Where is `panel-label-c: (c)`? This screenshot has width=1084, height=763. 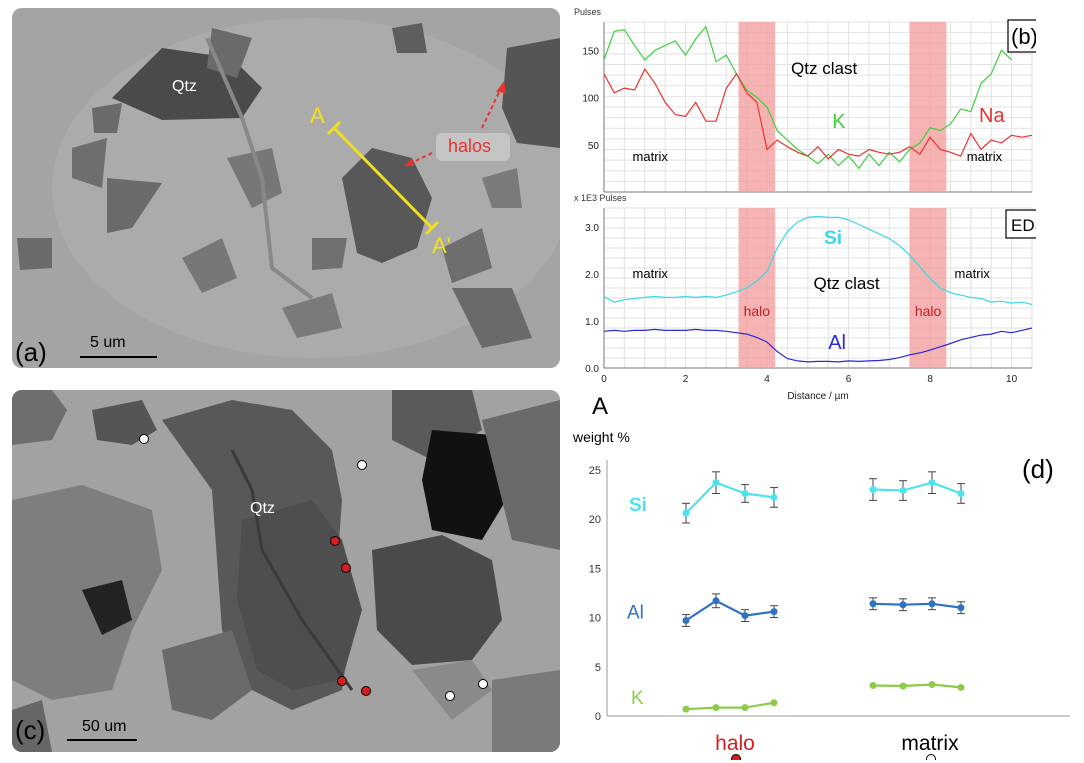 panel-label-c: (c) is located at coordinates (30, 730).